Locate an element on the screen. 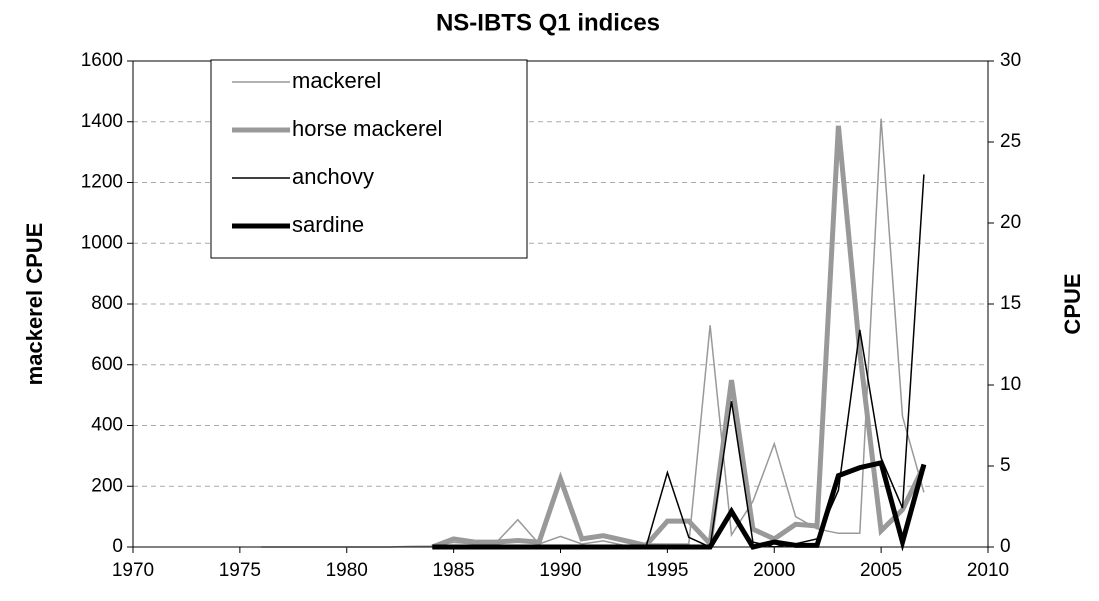  y-tick-label: 1400 is located at coordinates (102, 121).